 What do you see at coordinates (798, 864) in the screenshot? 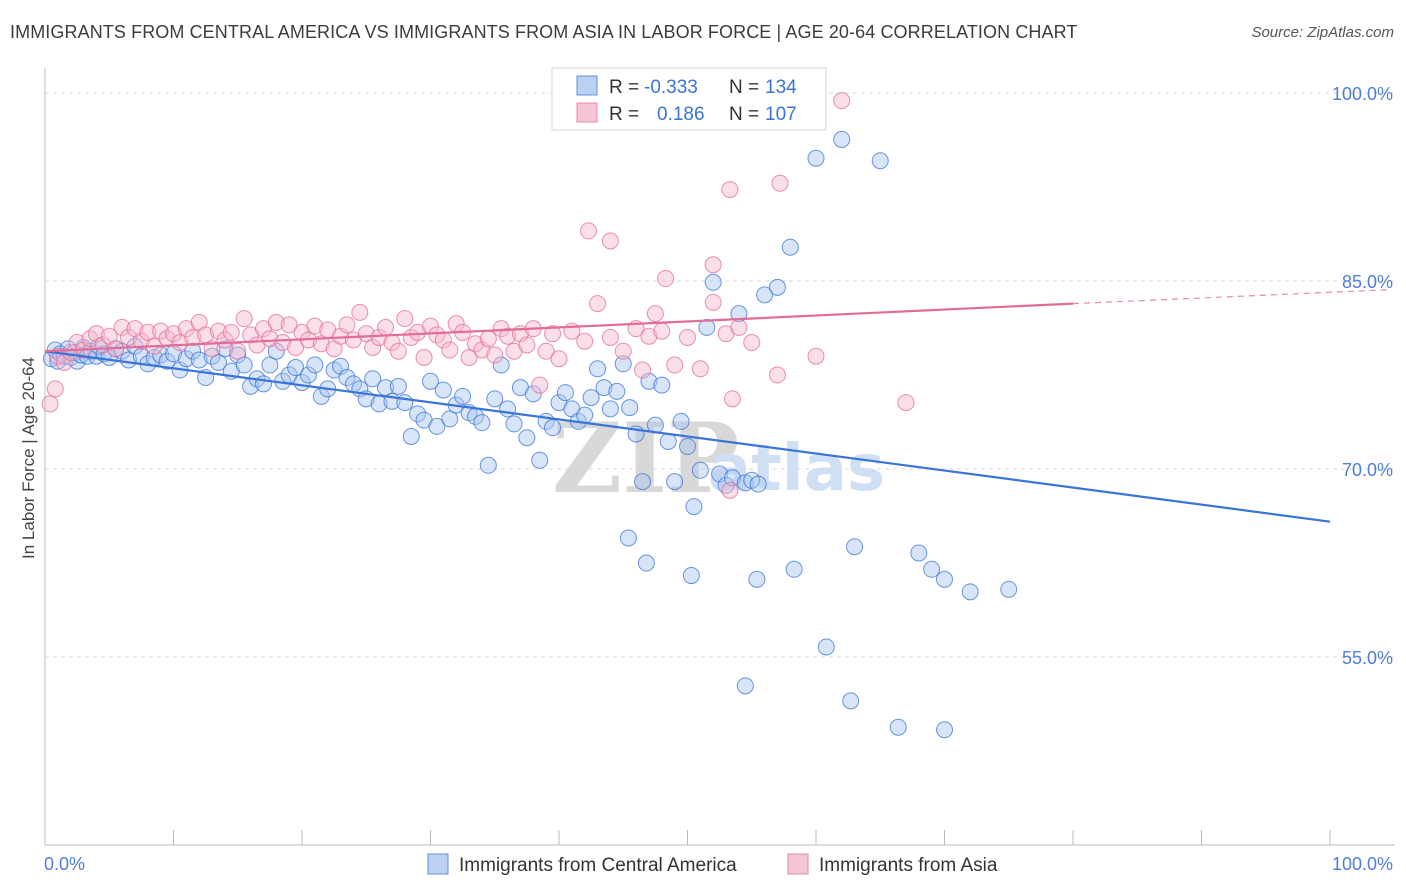
I see `bottom-legend-swatch-pink` at bounding box center [798, 864].